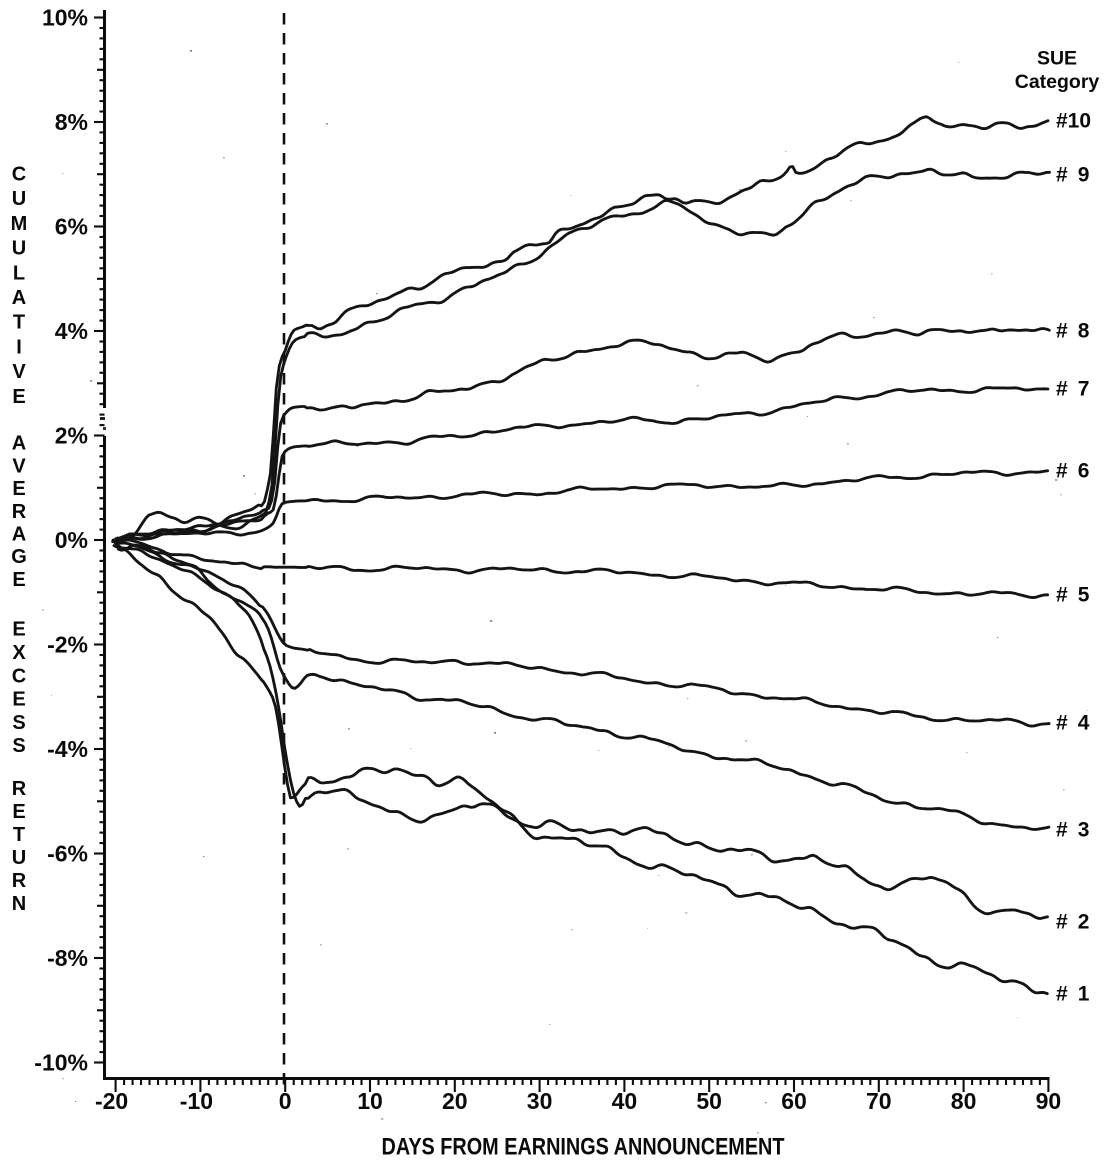 This screenshot has height=1163, width=1117. I want to click on svg-text: 10%, so click(65, 18).